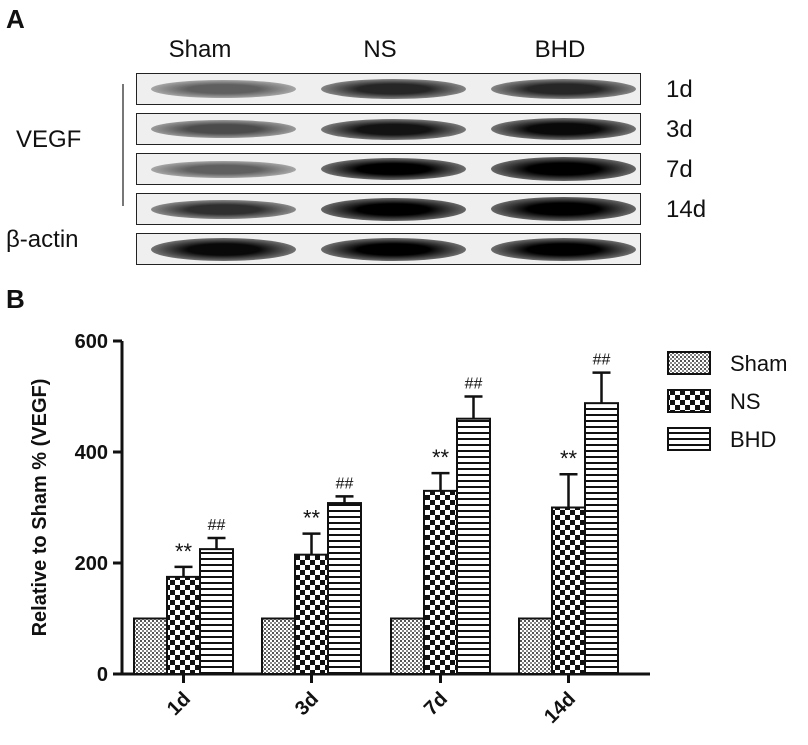  I want to click on vegf-label: VEGF, so click(49, 139).